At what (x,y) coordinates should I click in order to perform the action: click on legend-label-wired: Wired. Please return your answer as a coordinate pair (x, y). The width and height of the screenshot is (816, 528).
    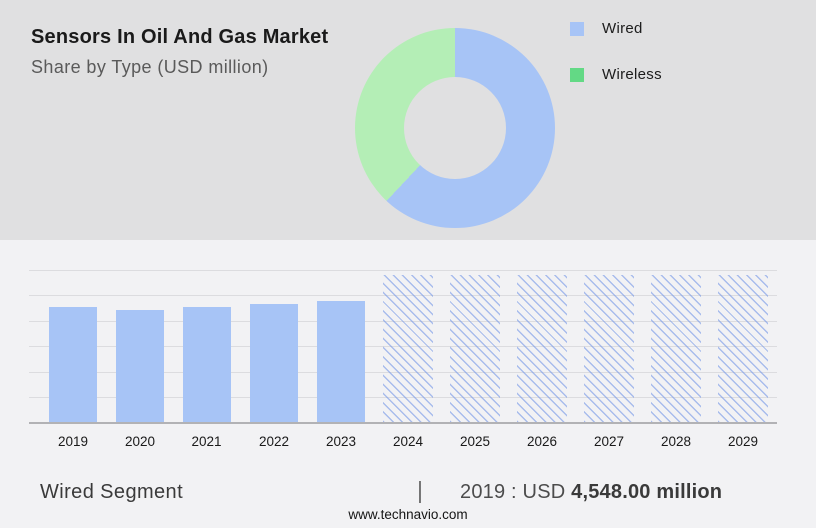
    Looking at the image, I should click on (622, 28).